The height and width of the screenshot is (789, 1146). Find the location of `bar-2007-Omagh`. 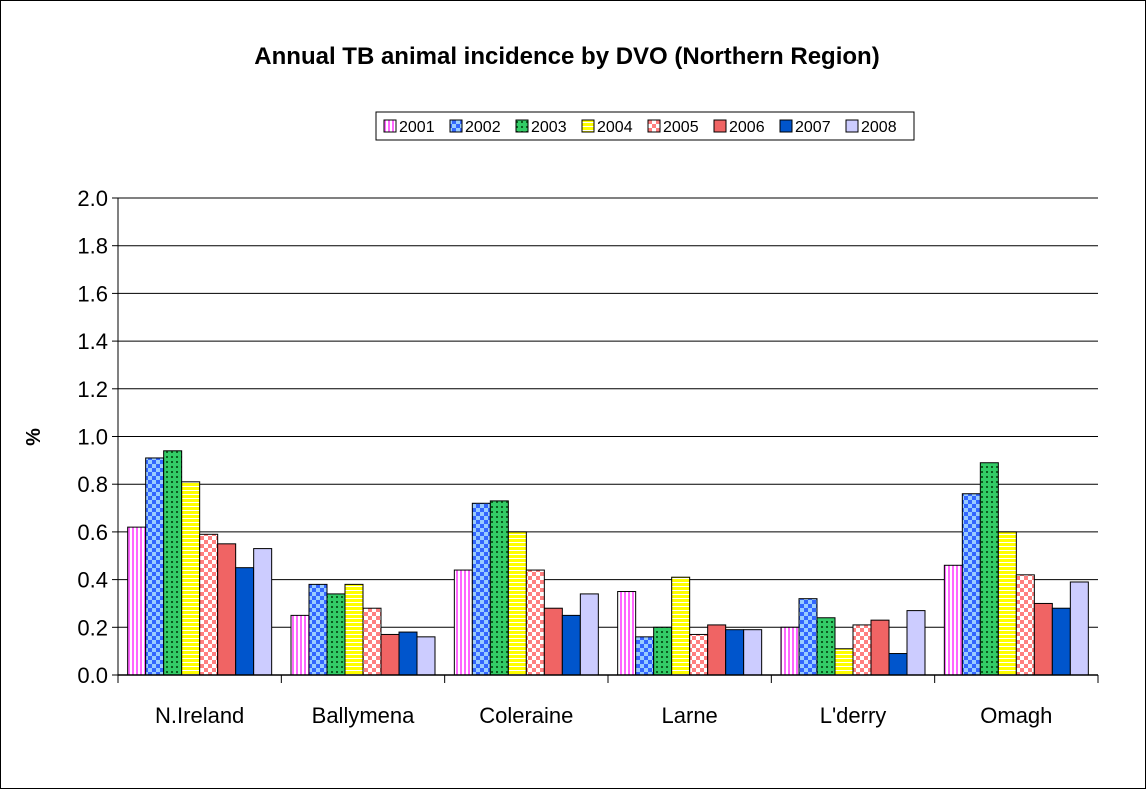

bar-2007-Omagh is located at coordinates (1061, 641).